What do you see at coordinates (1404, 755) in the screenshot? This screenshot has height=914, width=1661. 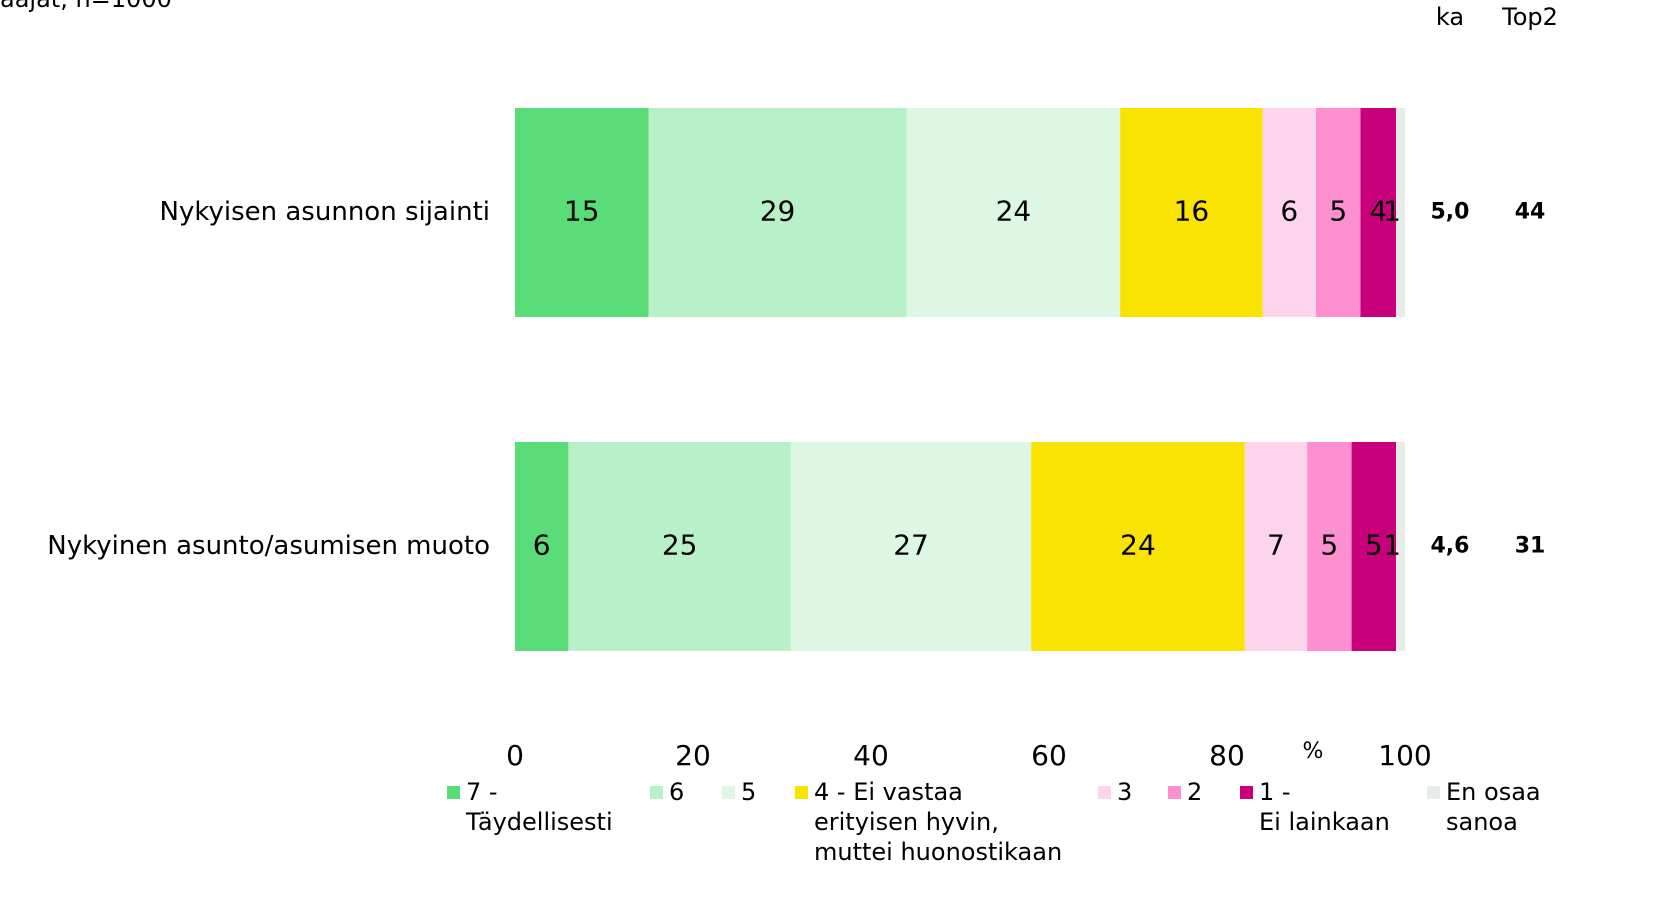 I see `x-tick-label: 100` at bounding box center [1404, 755].